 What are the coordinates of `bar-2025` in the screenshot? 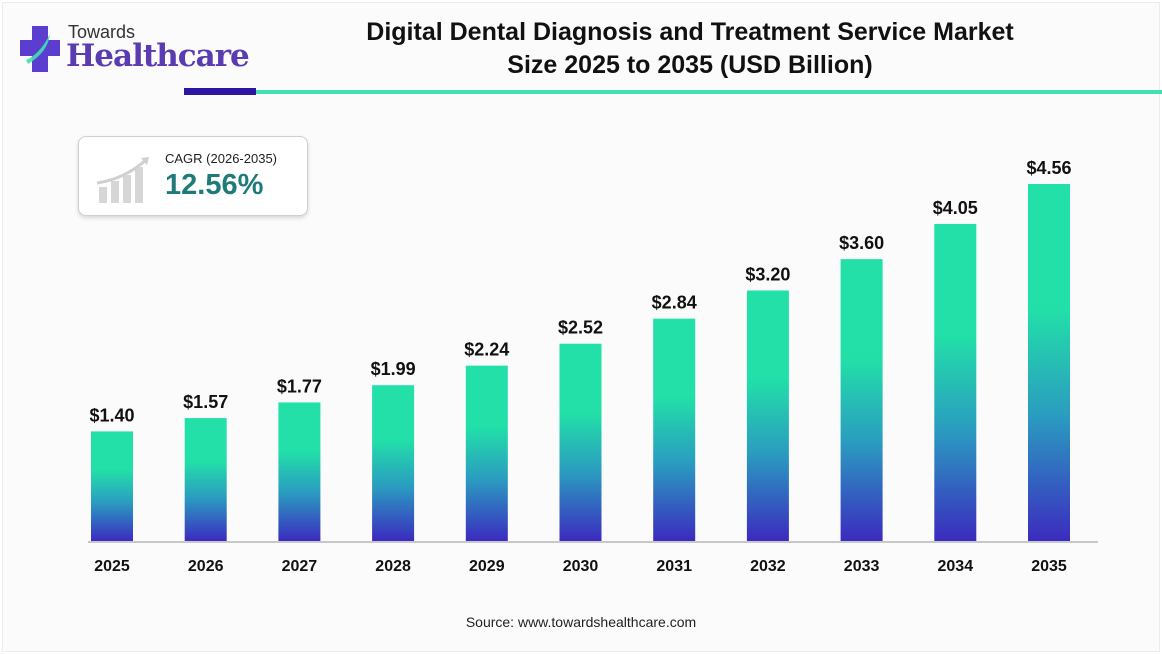 It's located at (112, 486).